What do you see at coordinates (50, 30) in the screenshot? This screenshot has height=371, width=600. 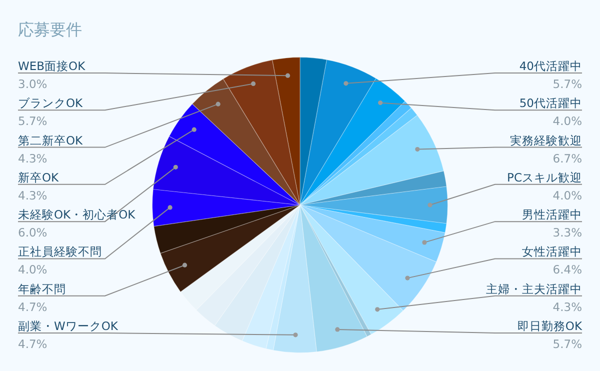 I see `chart-title: 応募要件` at bounding box center [50, 30].